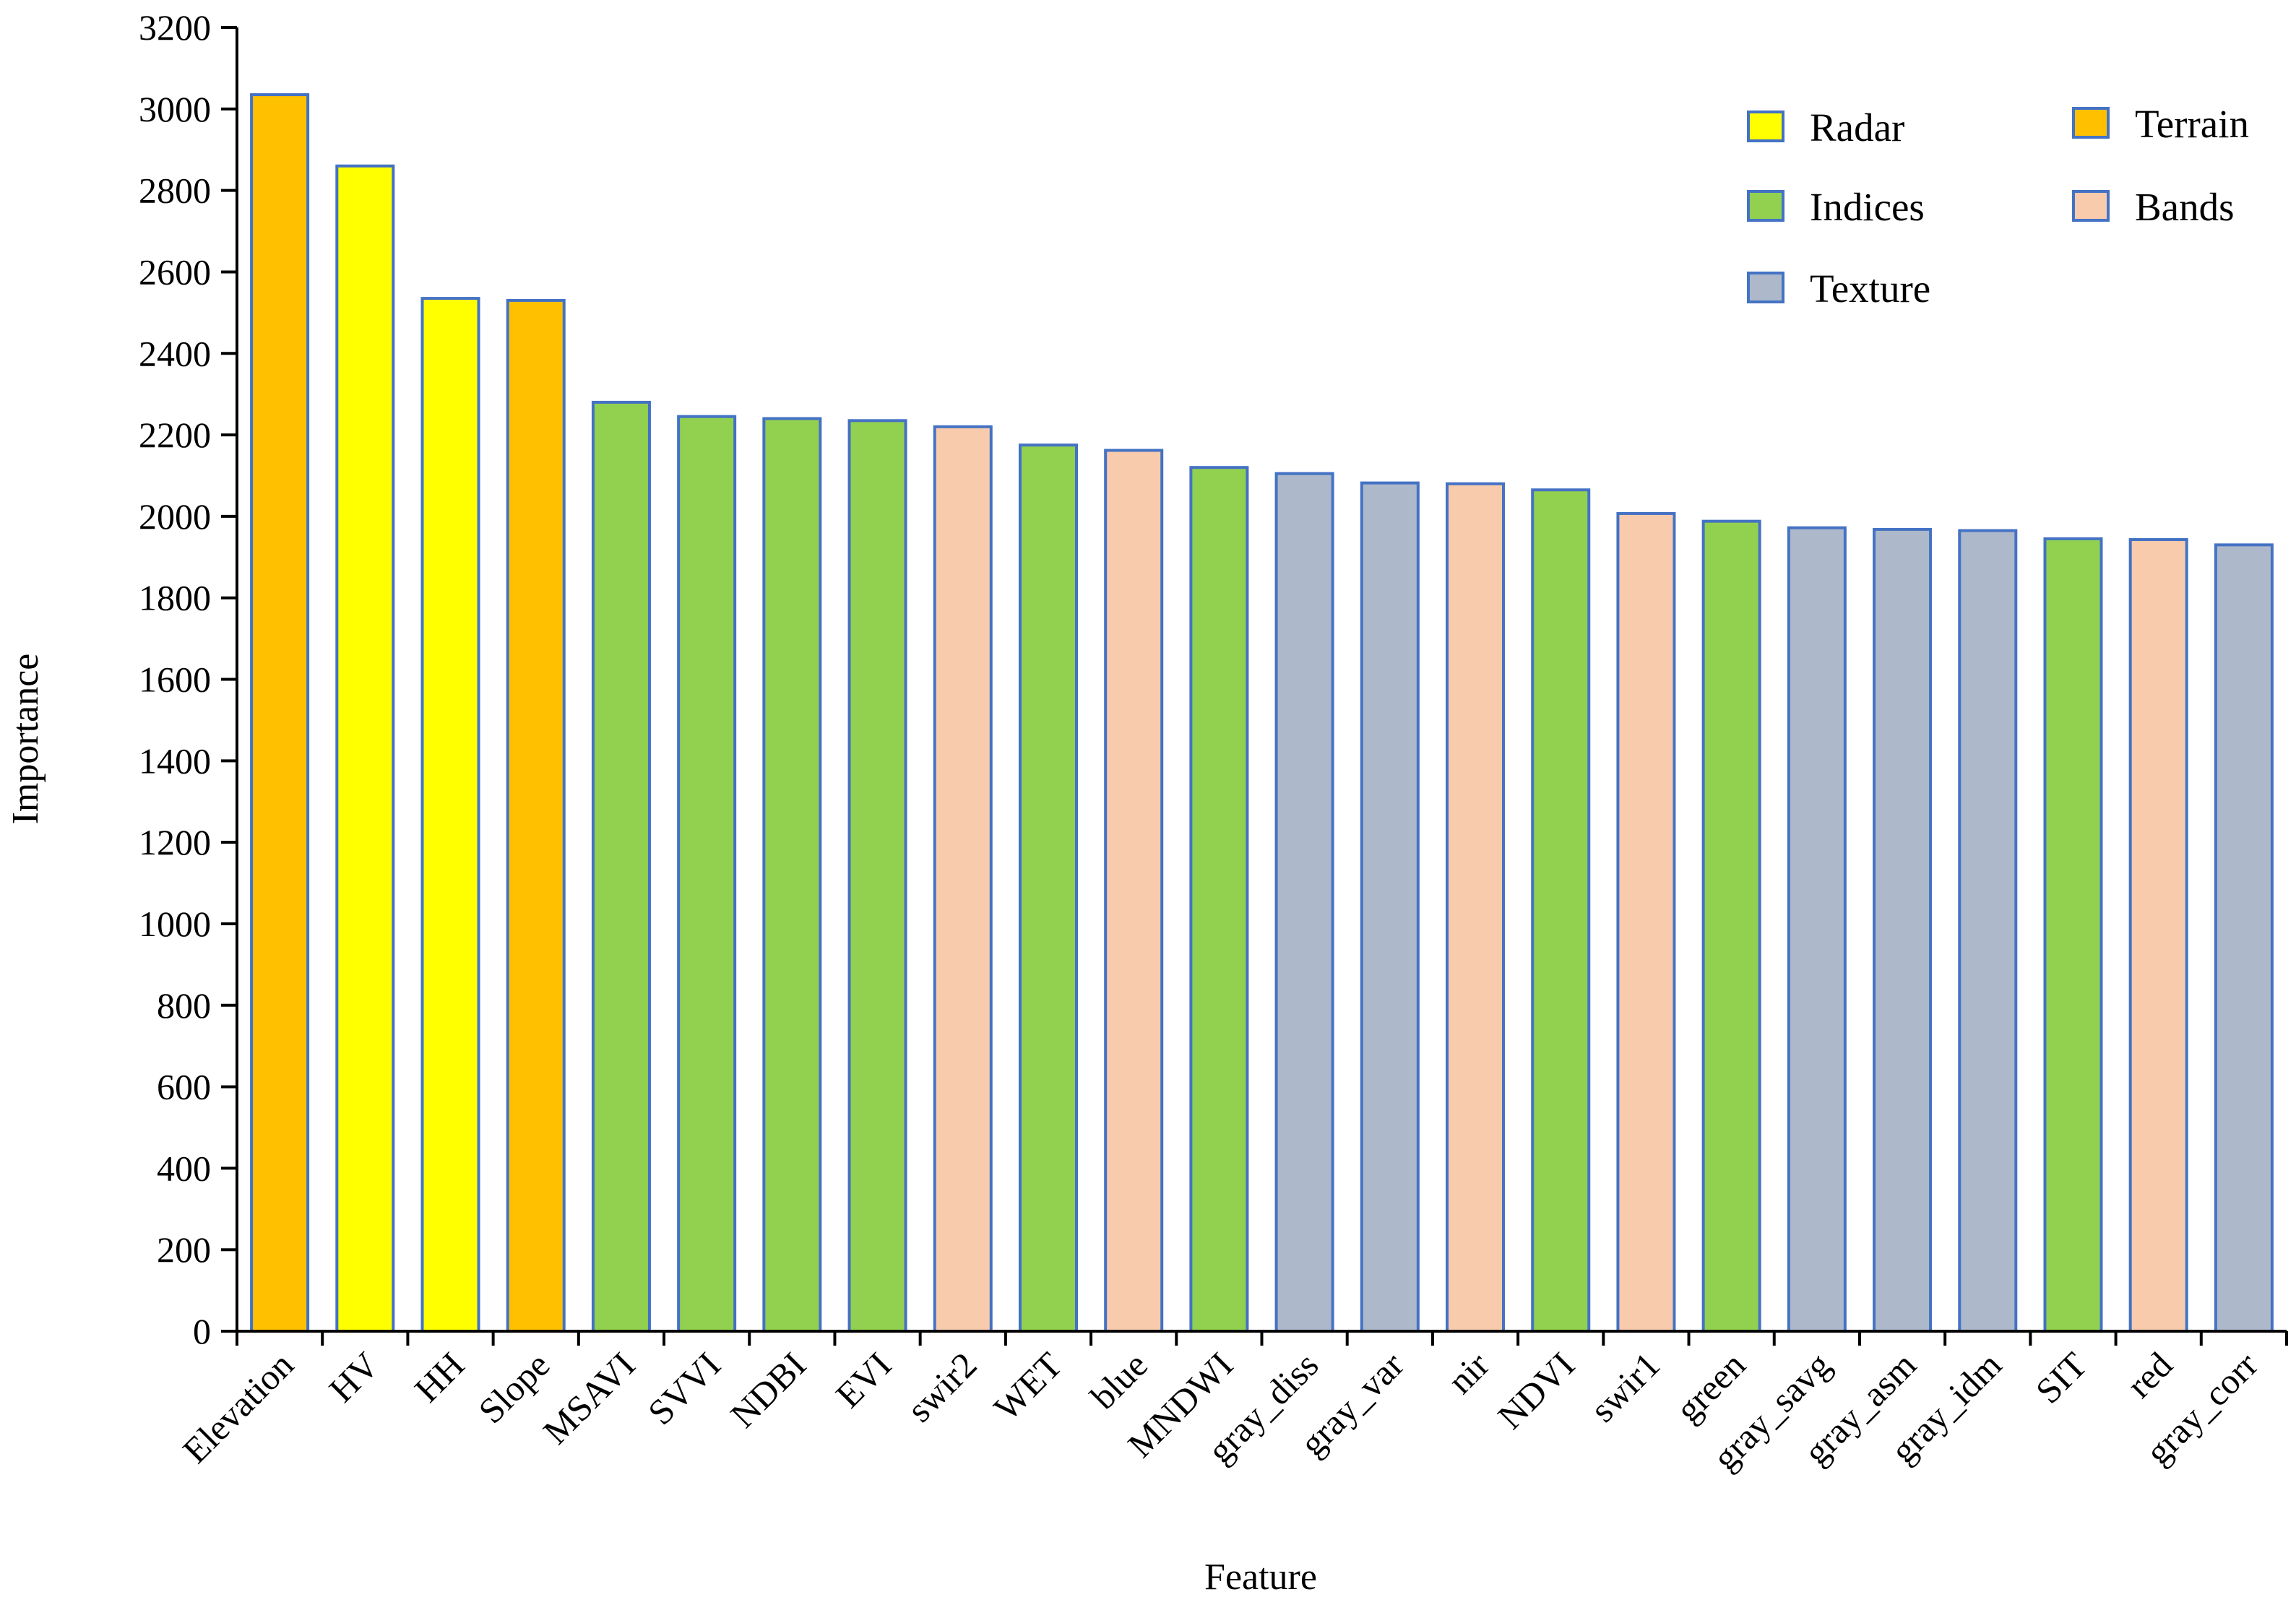 The image size is (2296, 1610). I want to click on x-tick-label-swir2: swir2, so click(941, 1386).